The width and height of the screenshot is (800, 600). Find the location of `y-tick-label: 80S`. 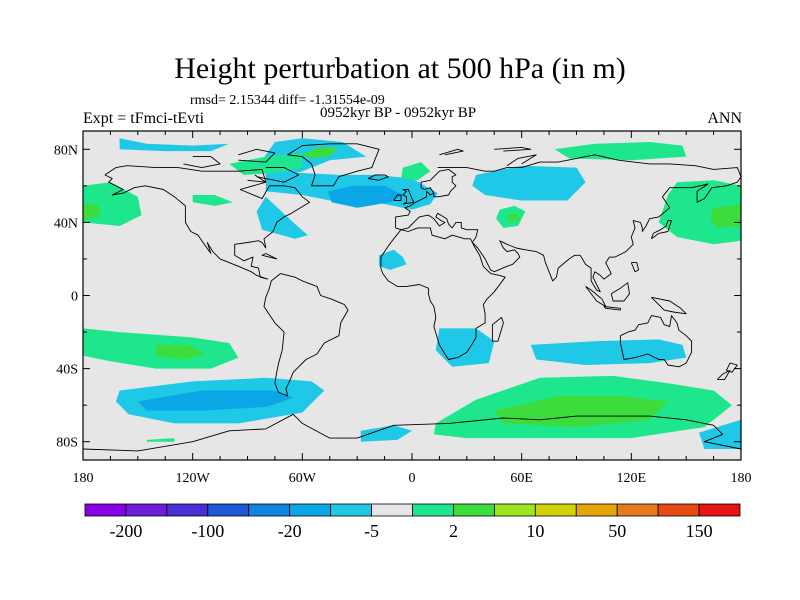

y-tick-label: 80S is located at coordinates (67, 443).